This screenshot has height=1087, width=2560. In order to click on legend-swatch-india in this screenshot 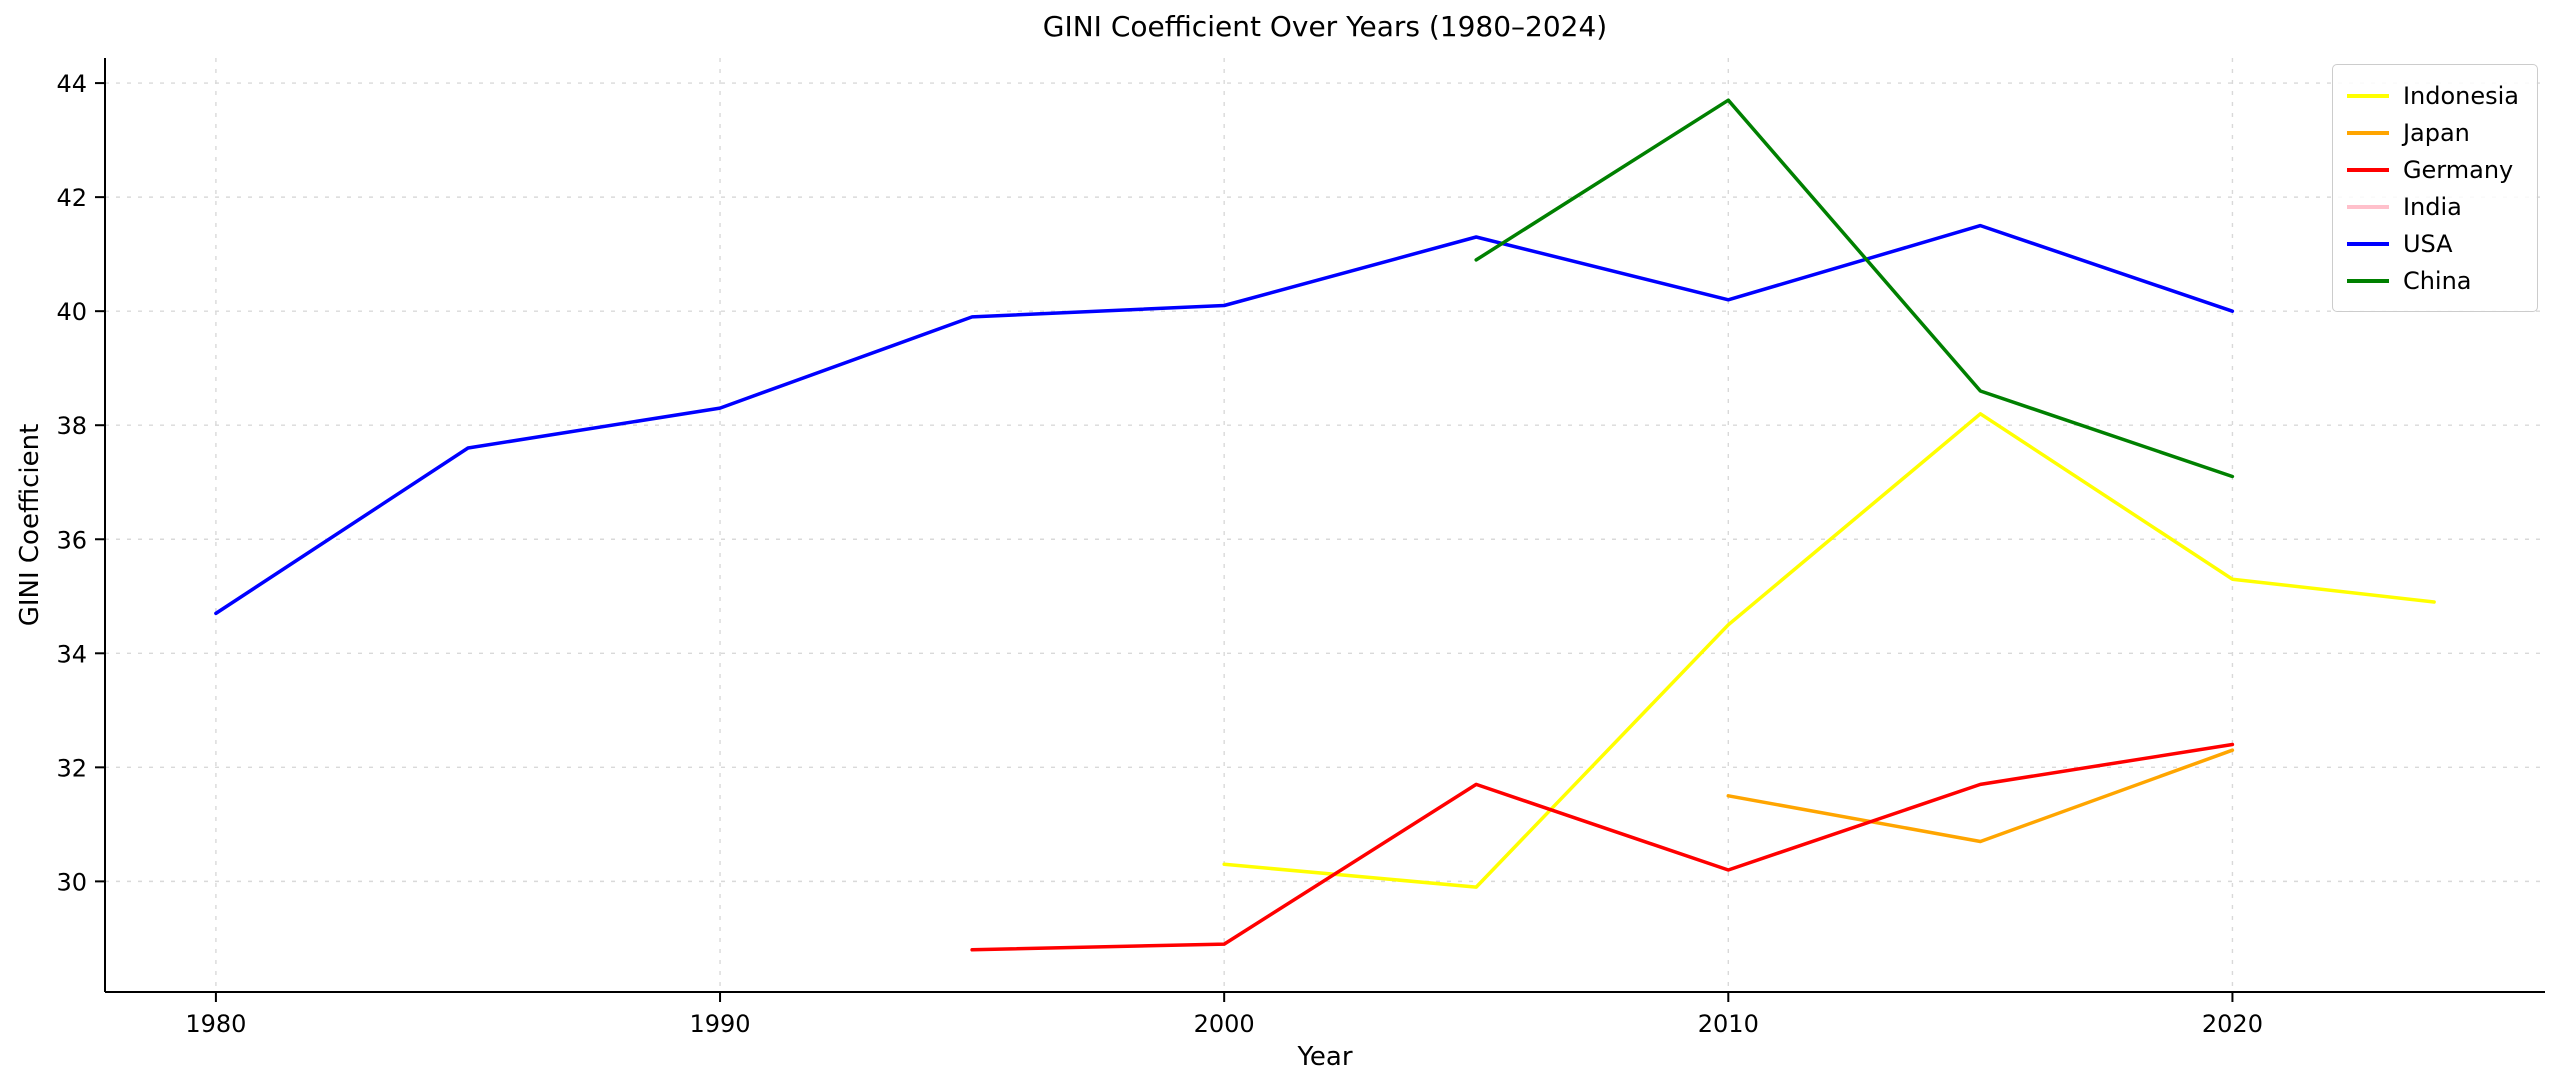, I will do `click(2367, 206)`.